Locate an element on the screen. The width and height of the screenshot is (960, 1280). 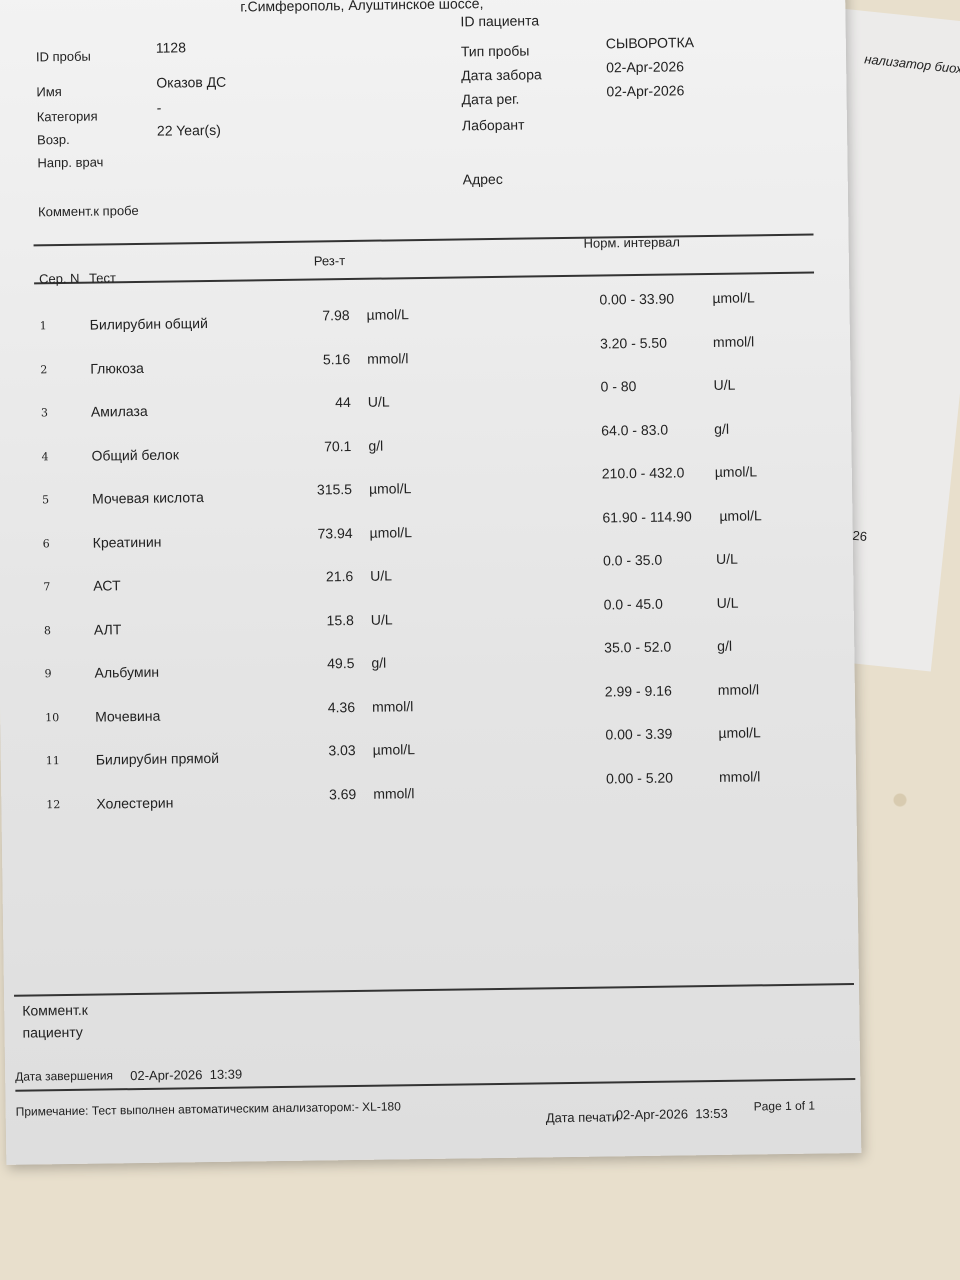
reference-range: 0.0 - 45.0 is located at coordinates (633, 603).